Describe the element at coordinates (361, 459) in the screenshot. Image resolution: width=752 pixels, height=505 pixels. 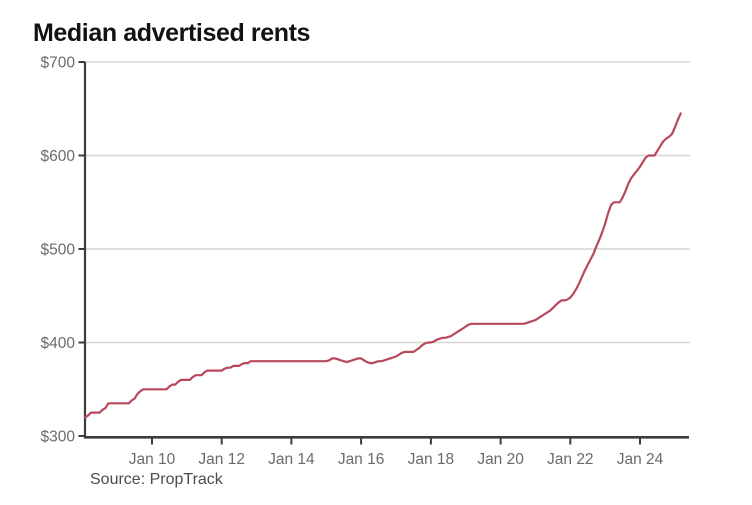
I see `x-tick-label: Jan 16` at that location.